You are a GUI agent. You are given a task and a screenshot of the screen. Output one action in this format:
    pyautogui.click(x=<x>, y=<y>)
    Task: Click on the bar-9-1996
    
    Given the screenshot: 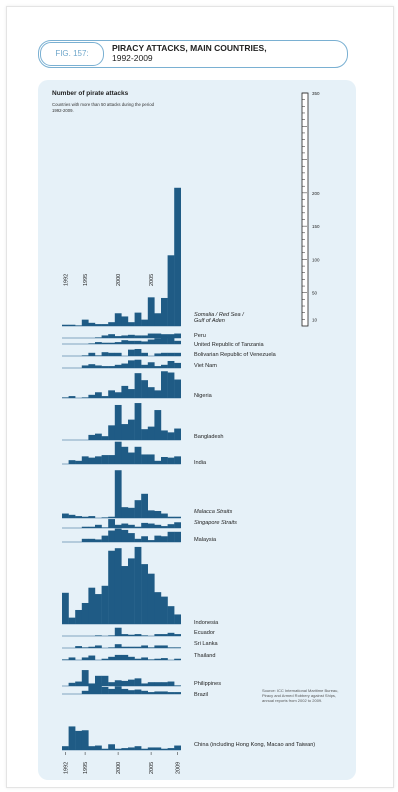 What is the action you would take?
    pyautogui.click(x=92, y=527)
    